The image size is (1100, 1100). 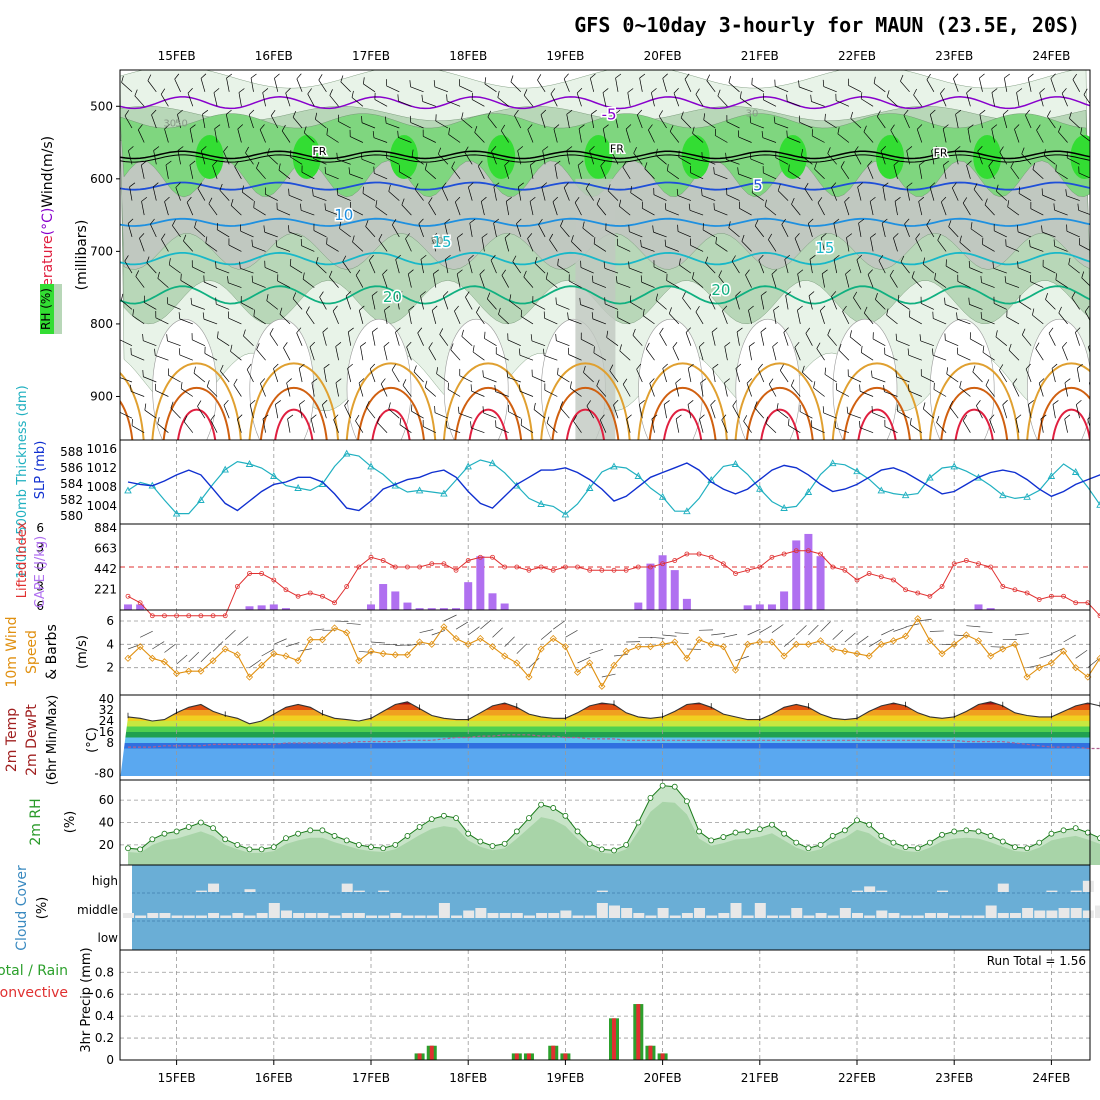 I want to click on cloud-high-bar, so click(x=870, y=889).